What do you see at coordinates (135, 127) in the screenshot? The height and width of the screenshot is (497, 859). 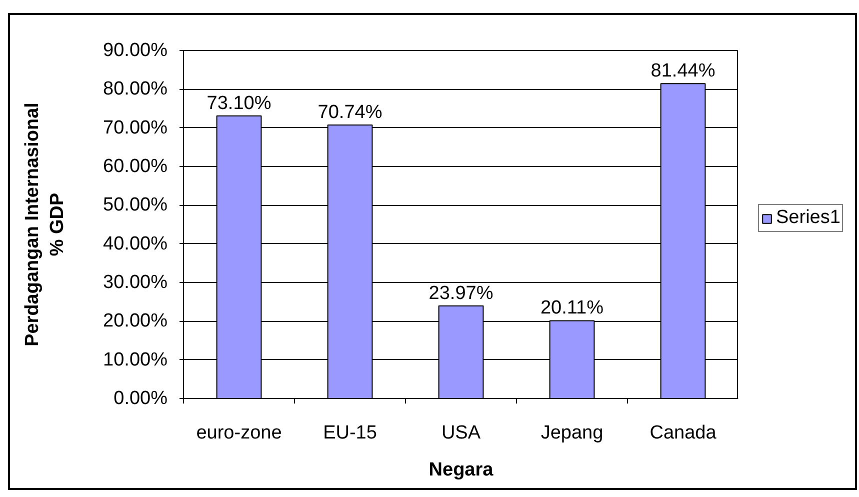 I see `y-tick-label: 70.00%` at bounding box center [135, 127].